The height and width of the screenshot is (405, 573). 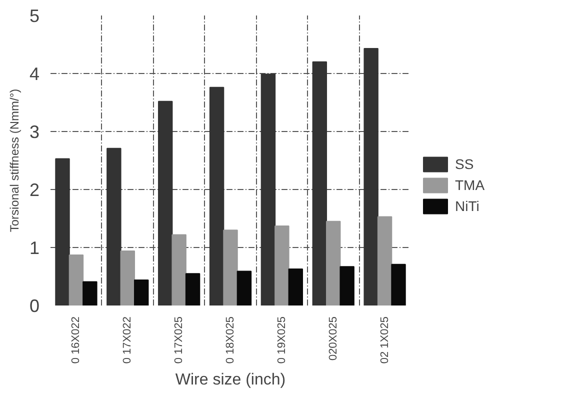 What do you see at coordinates (384, 340) in the screenshot?
I see `x-tick-label: 02 1X025` at bounding box center [384, 340].